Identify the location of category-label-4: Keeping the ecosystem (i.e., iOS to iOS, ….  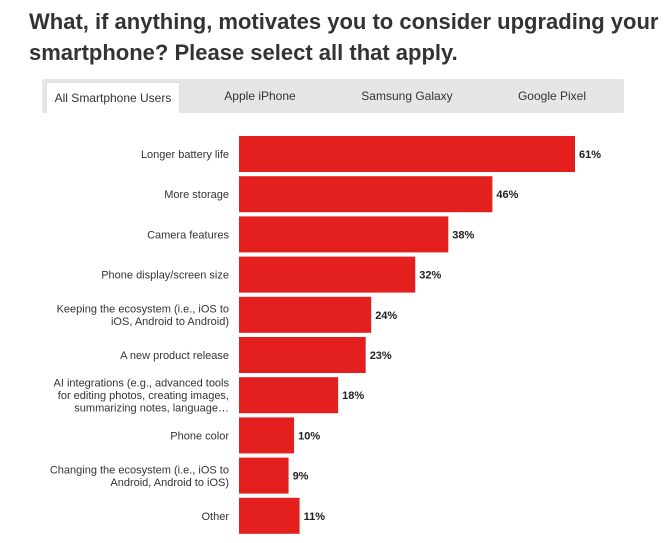
(143, 316).